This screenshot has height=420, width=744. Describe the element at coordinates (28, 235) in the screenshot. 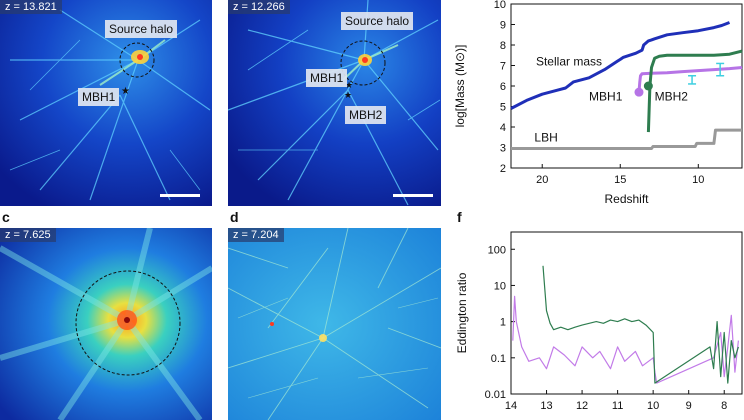

I see `z-label-c: z = 7.625` at that location.